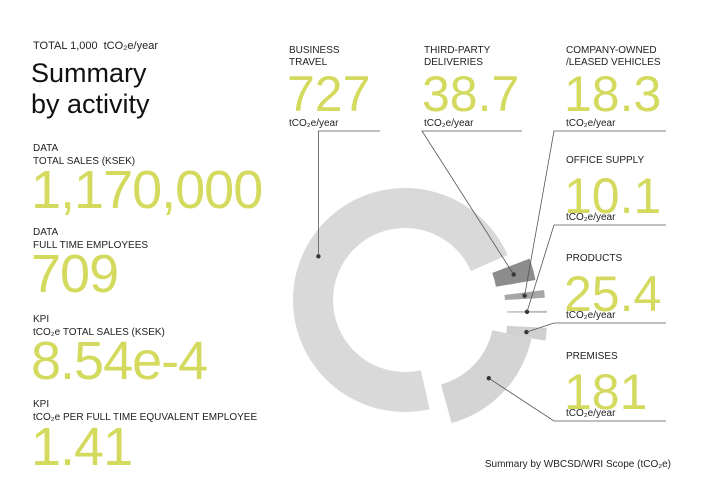 This screenshot has width=701, height=501. Describe the element at coordinates (89, 73) in the screenshot. I see `title-line-1: Summary` at that location.